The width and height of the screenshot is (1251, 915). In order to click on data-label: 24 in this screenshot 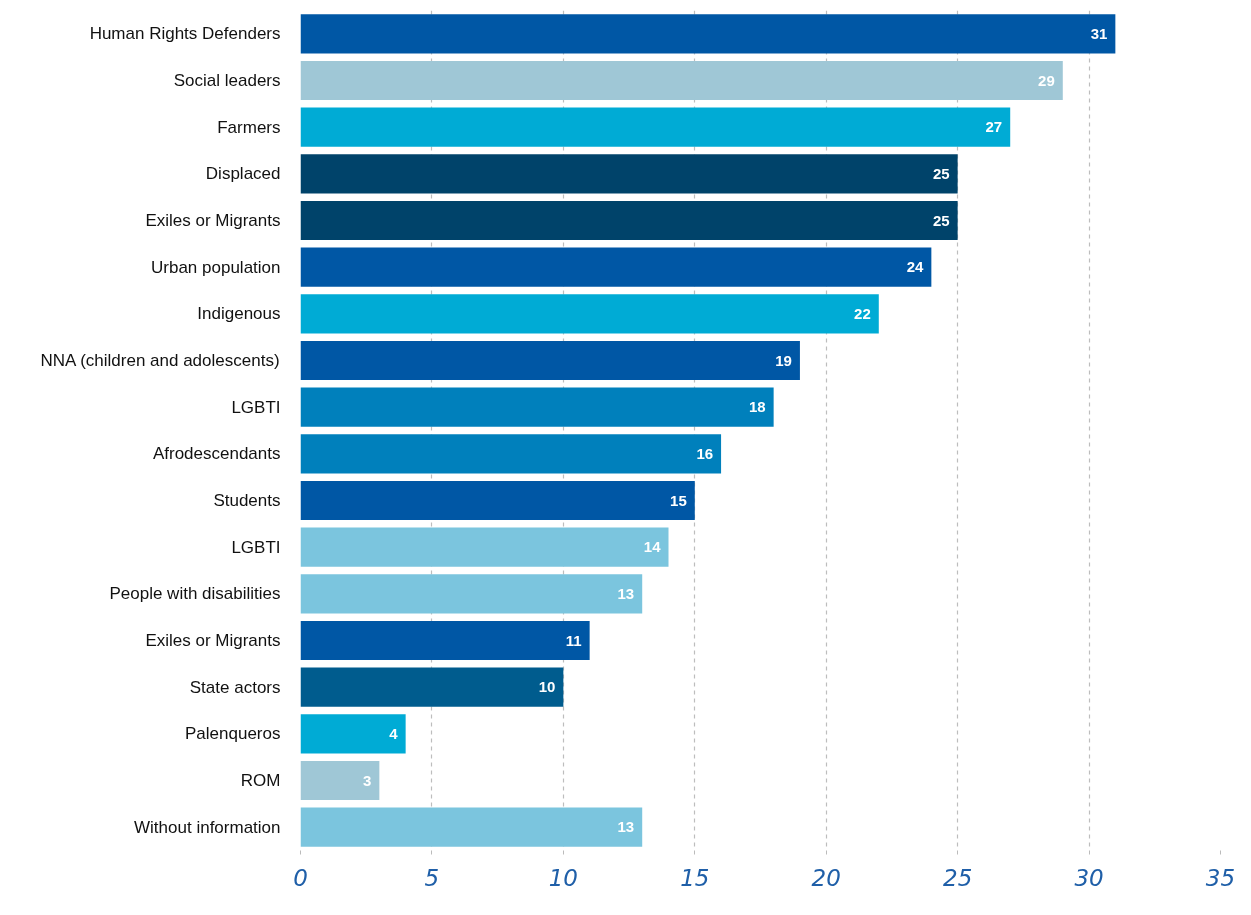, I will do `click(915, 267)`.